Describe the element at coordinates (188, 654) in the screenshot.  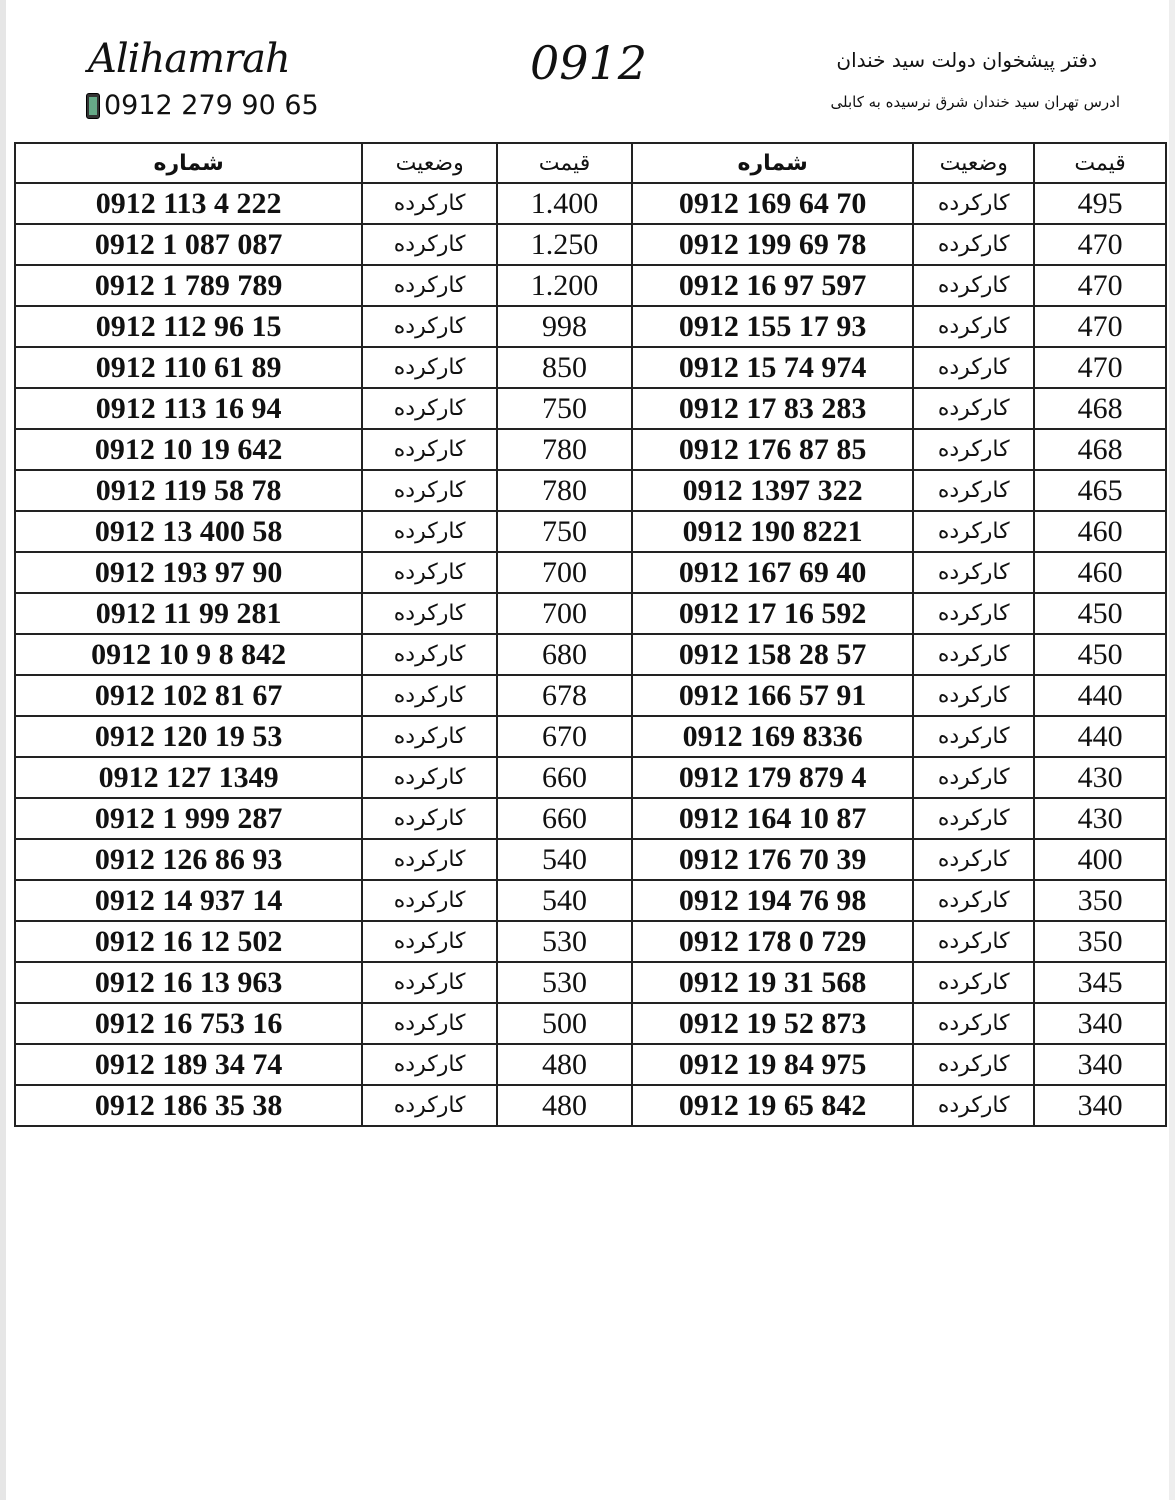
I see `number-cell: 0912 10 9 8 842` at that location.